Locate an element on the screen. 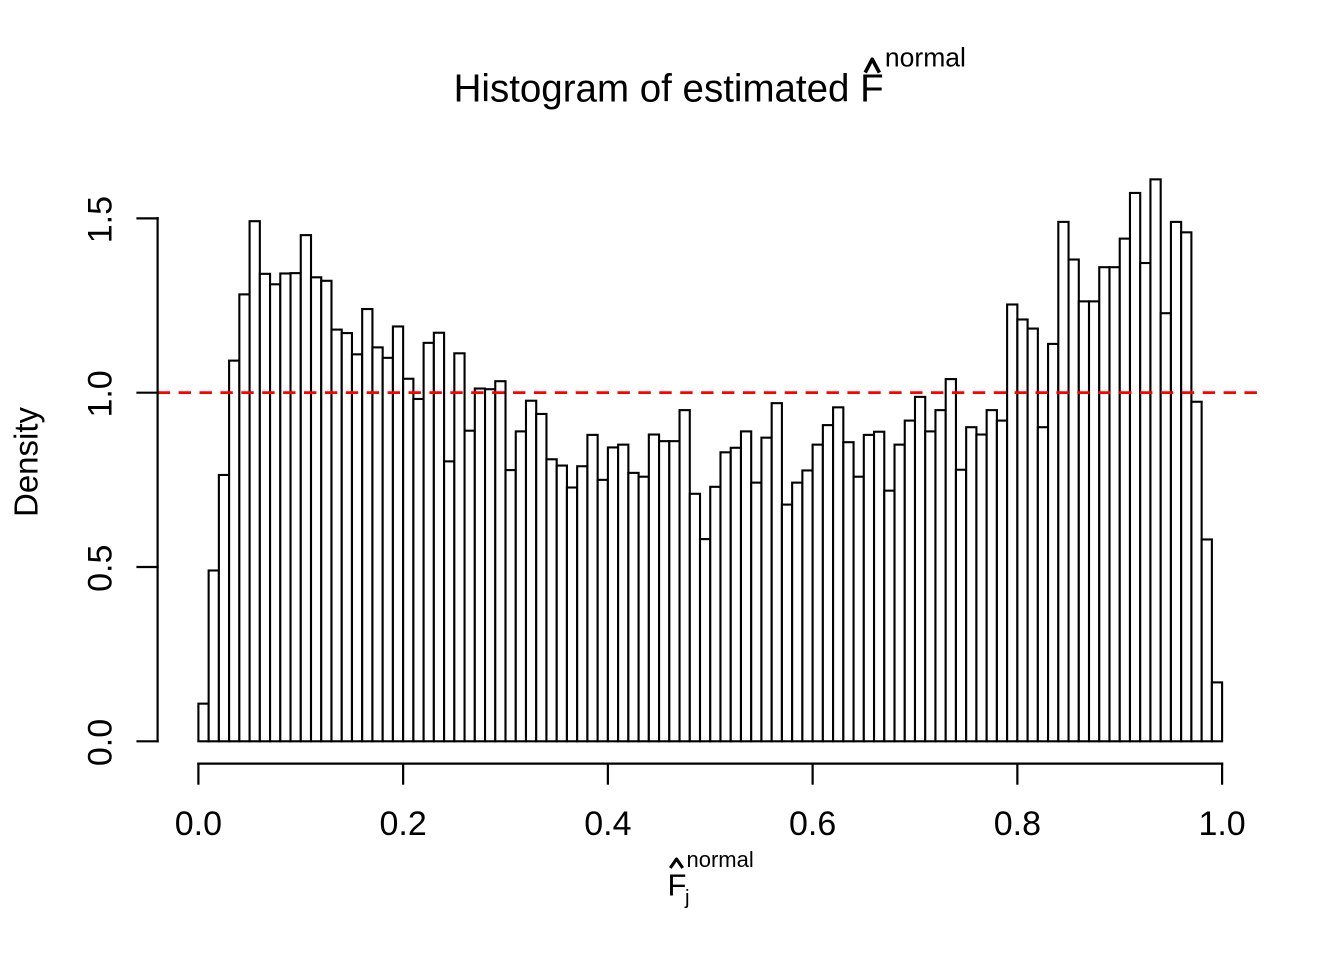 The height and width of the screenshot is (960, 1344). svg-text: 1.5 is located at coordinates (101, 219).